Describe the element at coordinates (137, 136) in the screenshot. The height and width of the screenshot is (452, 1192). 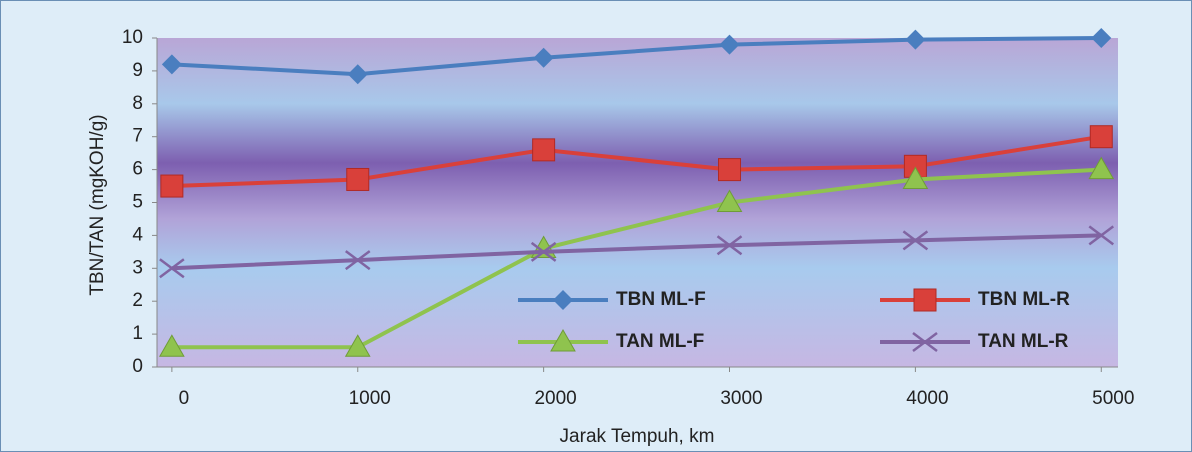
I see `y-tick-label: 7` at that location.